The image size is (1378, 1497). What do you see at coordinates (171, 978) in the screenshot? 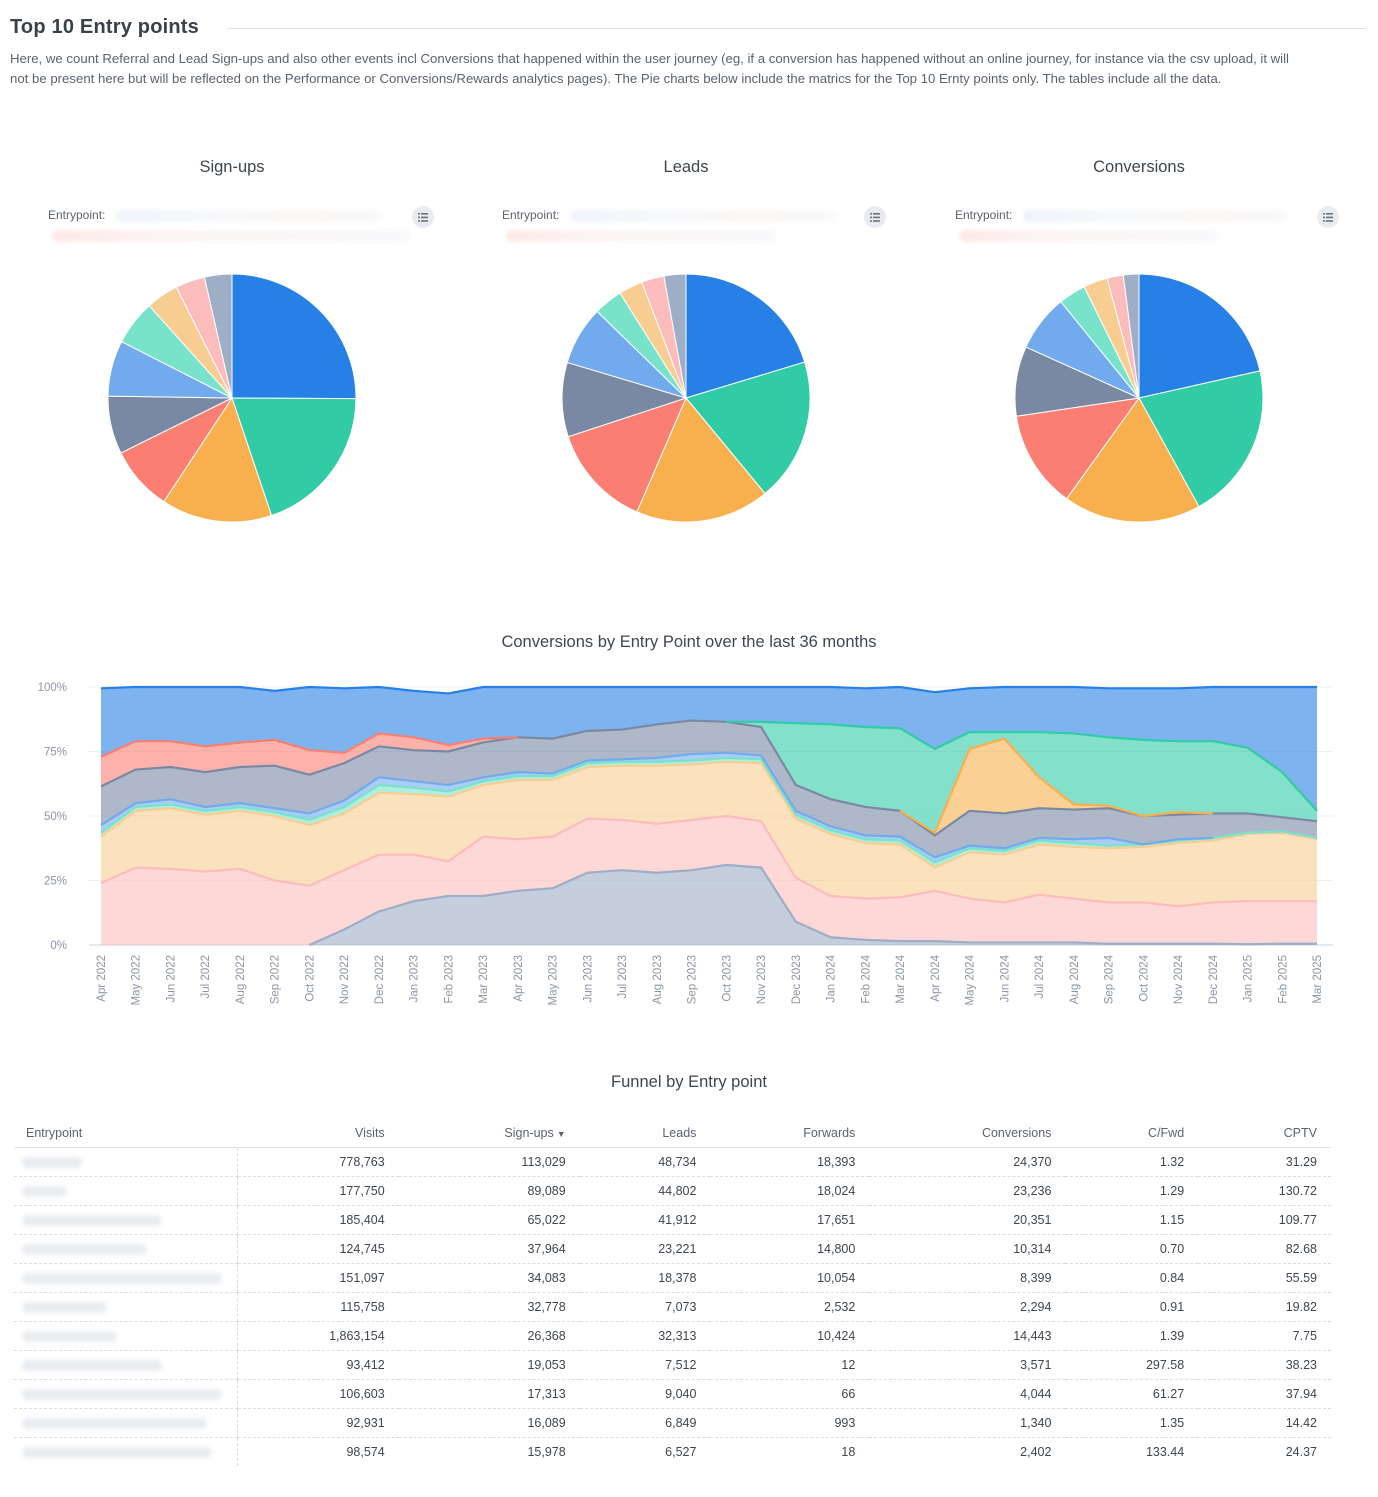
I see `x-tick-label: Jun 2022` at bounding box center [171, 978].